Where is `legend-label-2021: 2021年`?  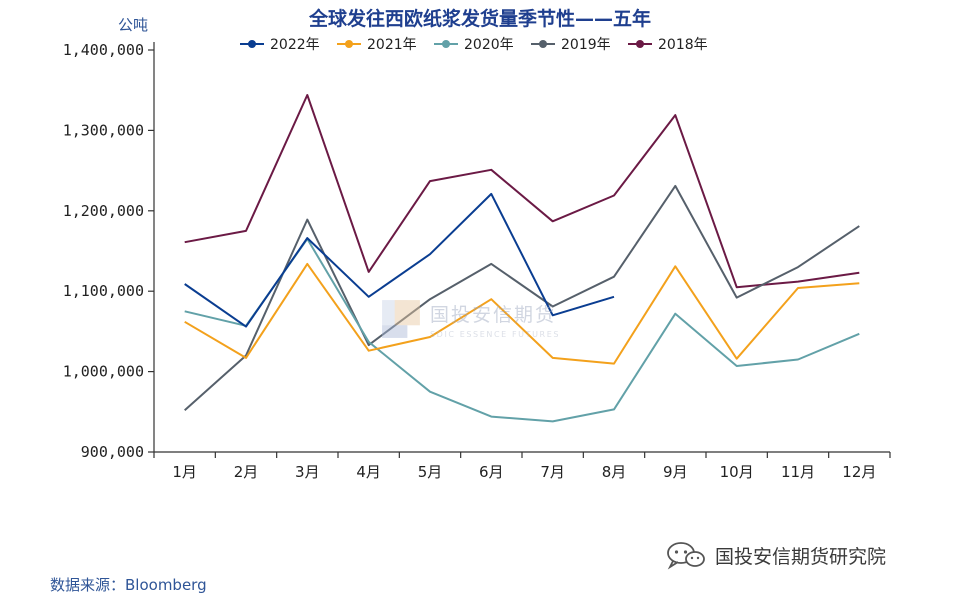
legend-label-2021: 2021年 is located at coordinates (392, 45).